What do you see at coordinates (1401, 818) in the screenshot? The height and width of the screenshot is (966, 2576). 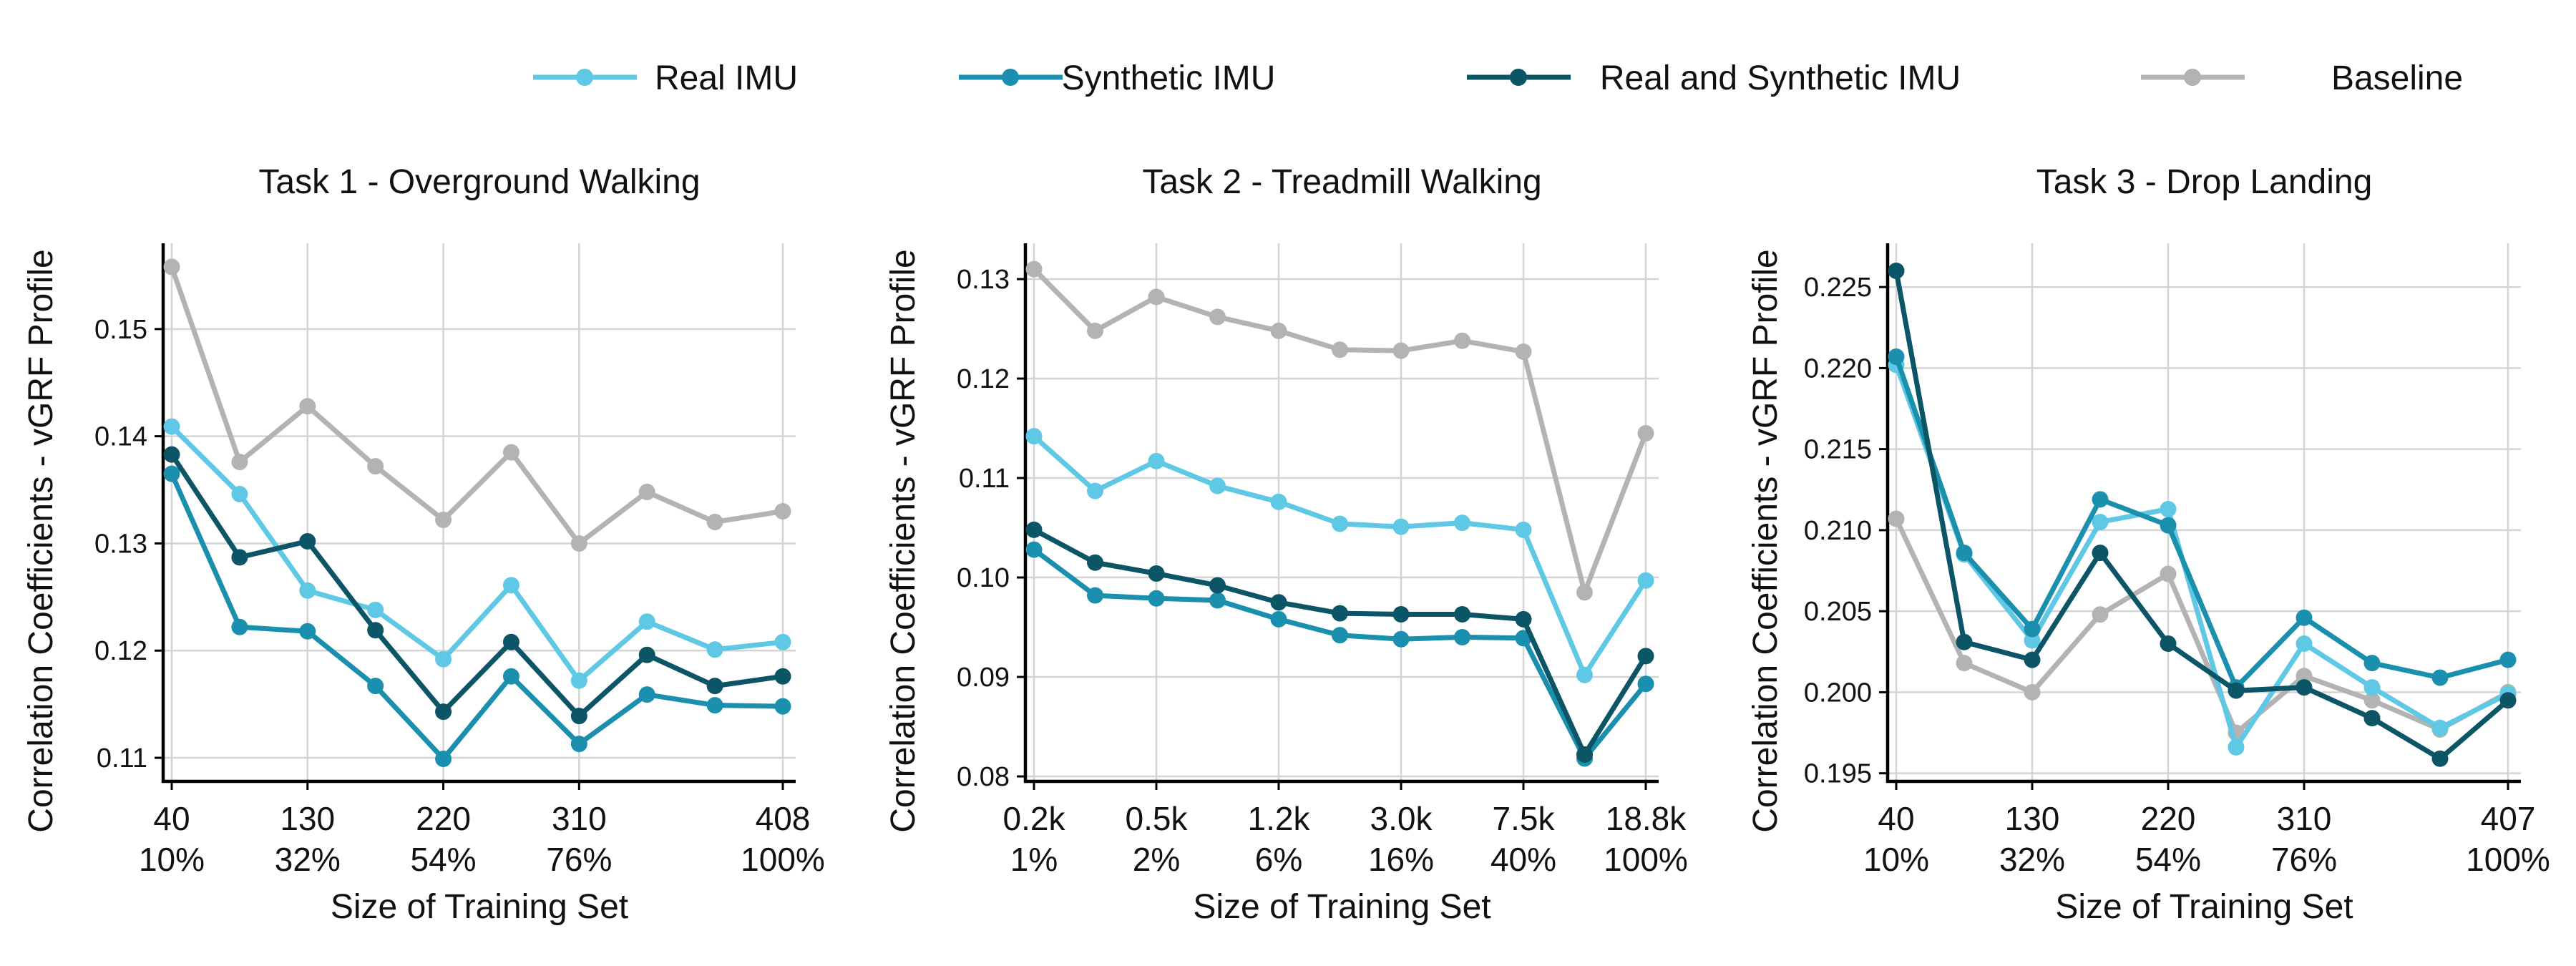 I see `x-tick-label: 3.0k` at bounding box center [1401, 818].